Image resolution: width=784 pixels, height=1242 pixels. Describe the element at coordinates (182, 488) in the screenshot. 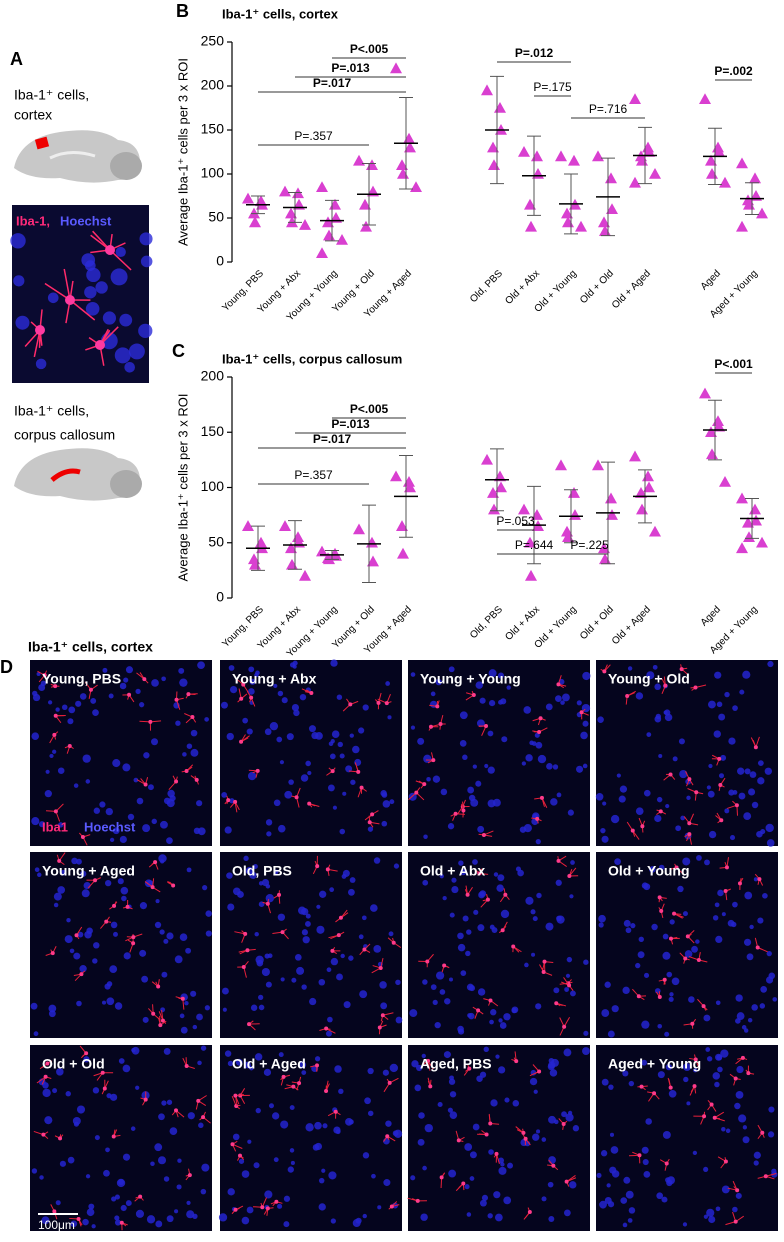

I see `y-axis-label: Average Iba-1⁺ cells per 3 x ROI` at that location.